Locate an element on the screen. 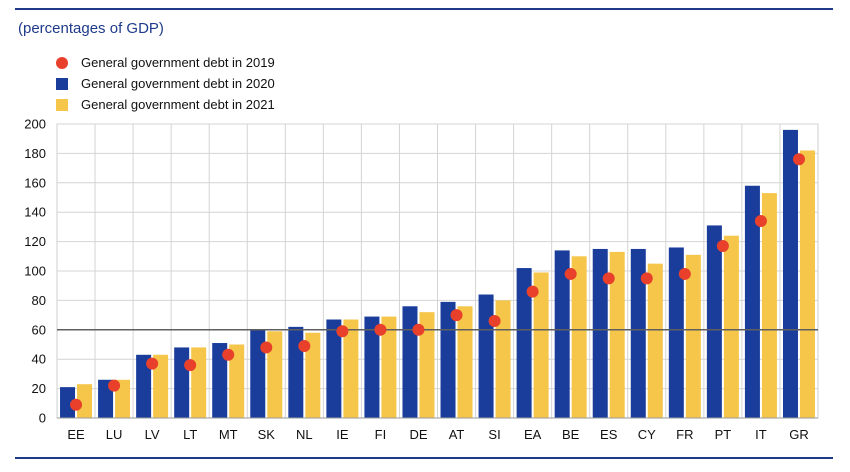 The width and height of the screenshot is (850, 472). bar-2020-ES is located at coordinates (600, 333).